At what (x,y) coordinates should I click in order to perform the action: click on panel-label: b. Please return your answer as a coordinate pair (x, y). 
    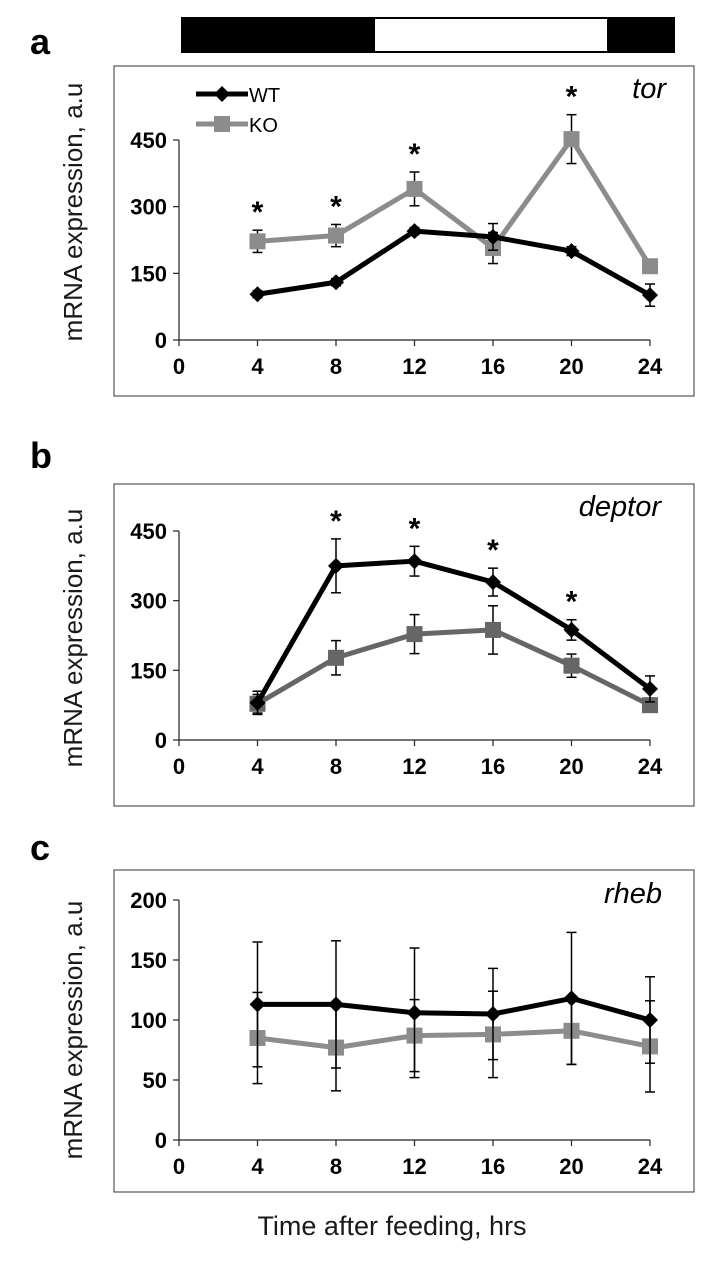
    Looking at the image, I should click on (41, 455).